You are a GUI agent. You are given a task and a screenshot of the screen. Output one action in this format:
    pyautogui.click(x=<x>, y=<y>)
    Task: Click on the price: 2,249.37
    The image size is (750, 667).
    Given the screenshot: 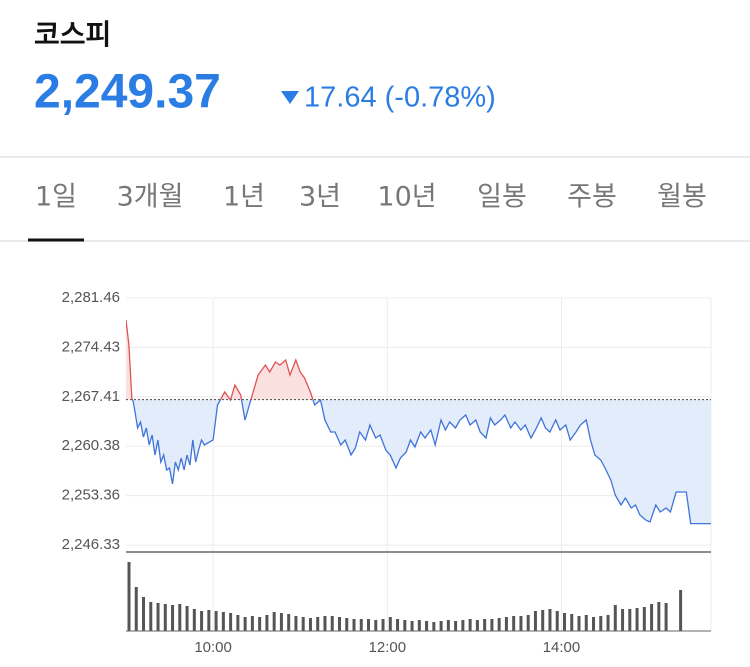 What is the action you would take?
    pyautogui.click(x=127, y=92)
    